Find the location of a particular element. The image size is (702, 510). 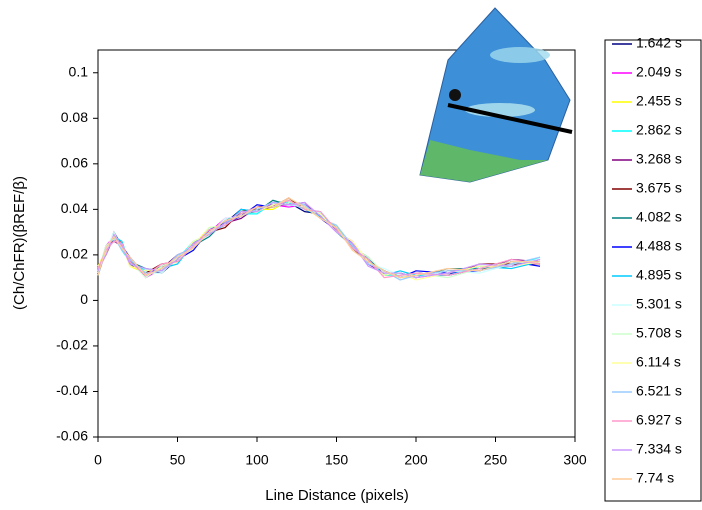

legend-label: 2.455 s is located at coordinates (659, 101).